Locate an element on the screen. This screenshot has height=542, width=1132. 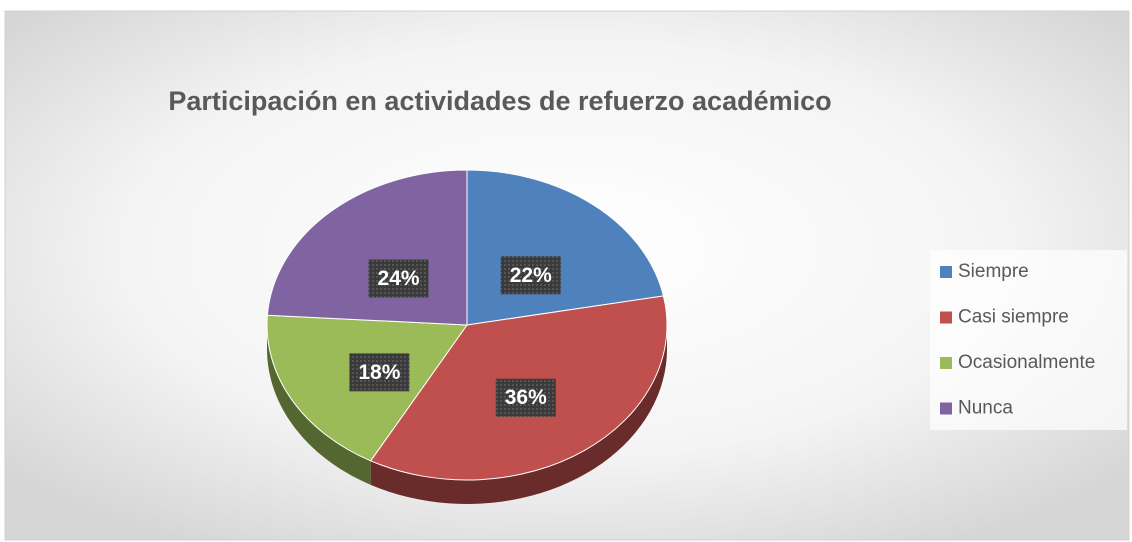
legend-label: Casi siempre is located at coordinates (1013, 317).